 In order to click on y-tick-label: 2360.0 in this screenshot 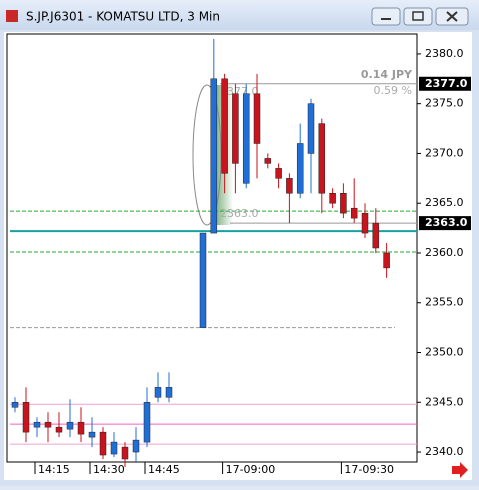, I will do `click(444, 252)`.